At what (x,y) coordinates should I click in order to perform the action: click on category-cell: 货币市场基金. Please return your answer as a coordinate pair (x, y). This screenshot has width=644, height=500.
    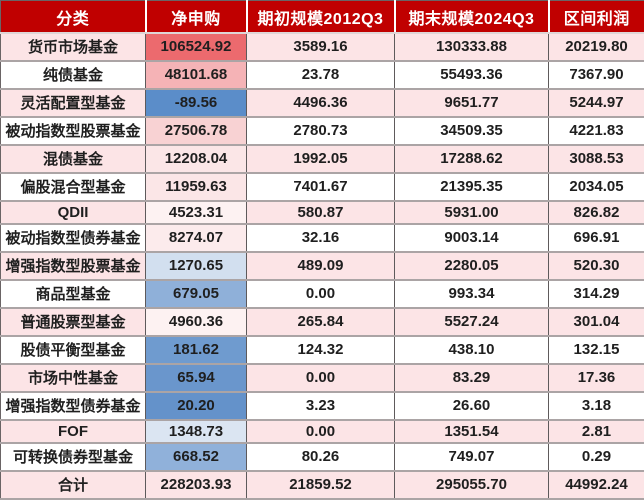
    Looking at the image, I should click on (73, 47).